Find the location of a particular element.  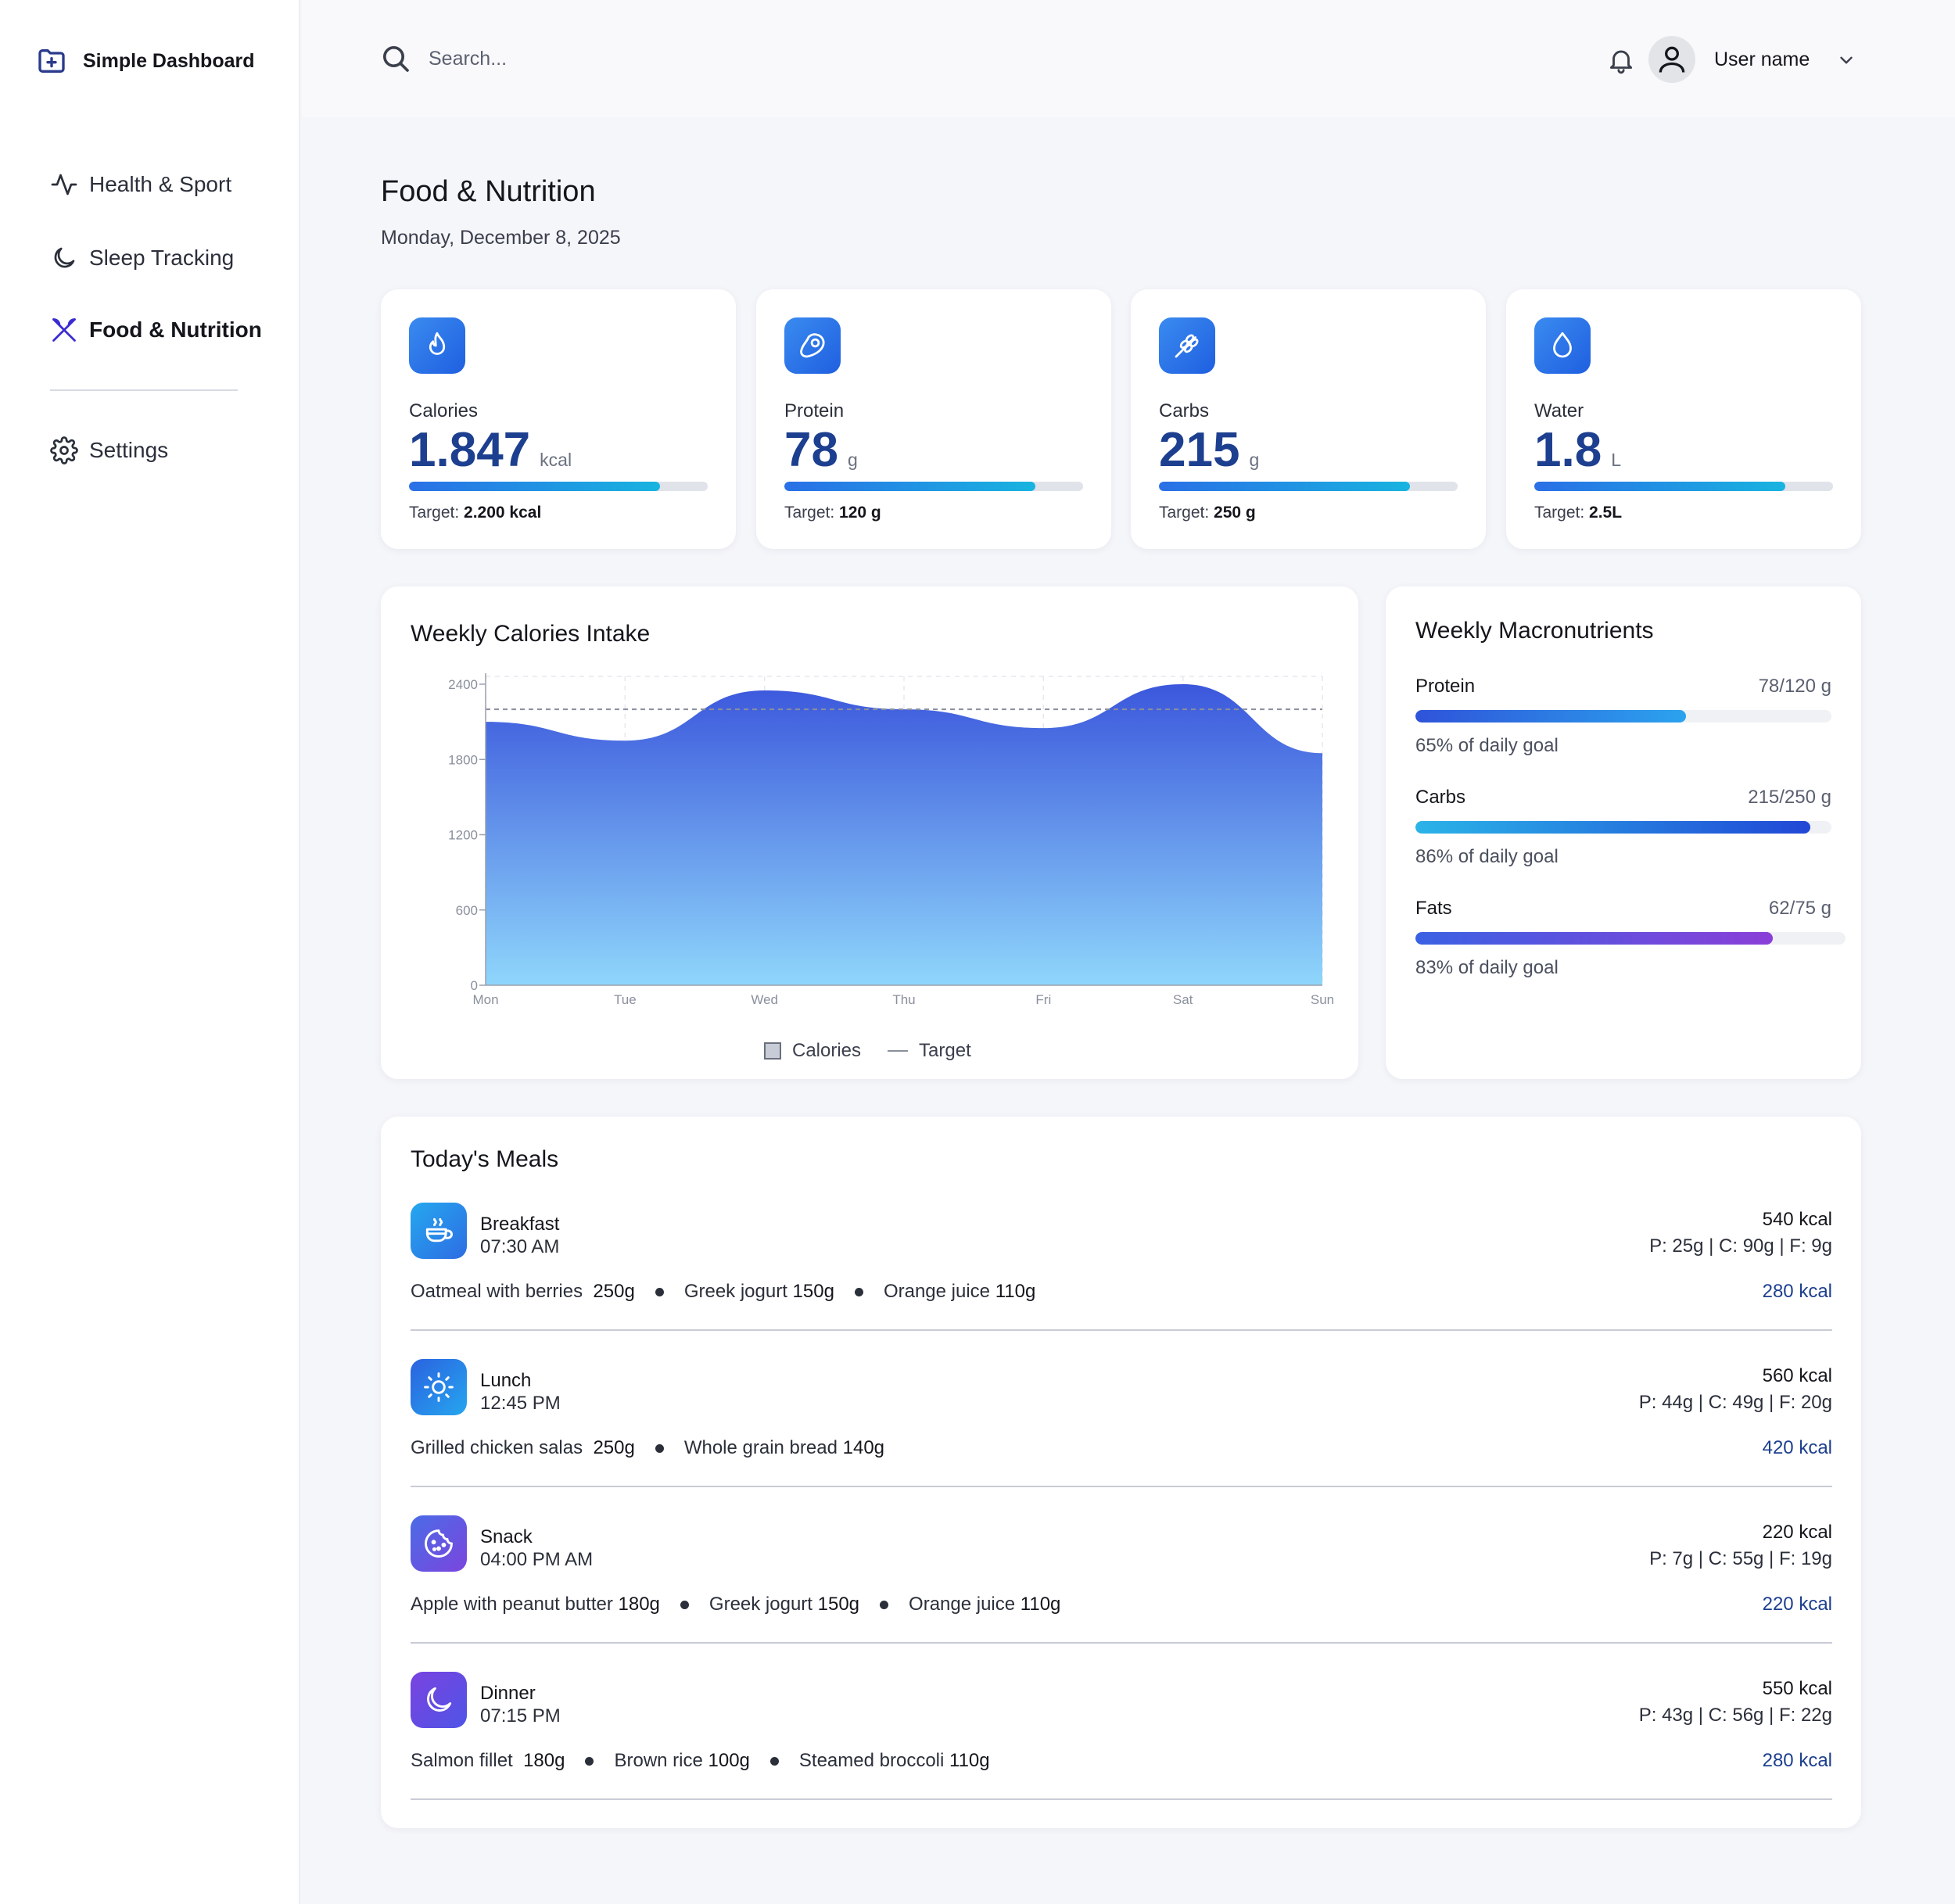

stat-card-water: Water 1.8 L Target: 2.5L is located at coordinates (1683, 419).